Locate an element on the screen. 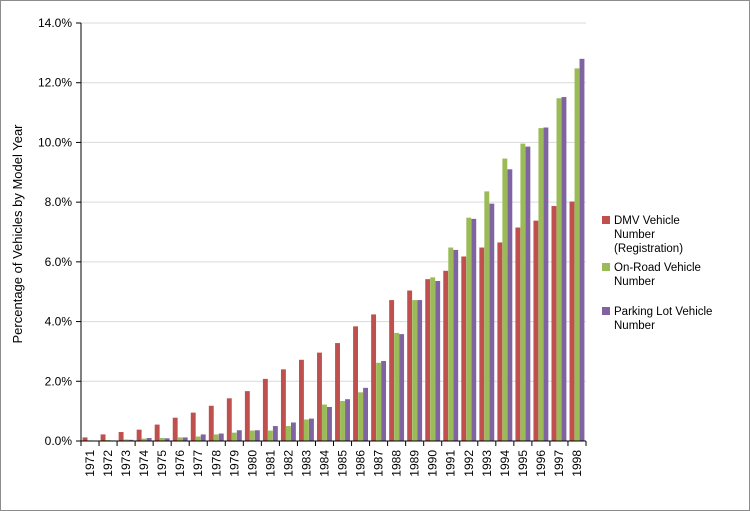  bar-dmv-vehicle-number-registration--1995 is located at coordinates (518, 334).